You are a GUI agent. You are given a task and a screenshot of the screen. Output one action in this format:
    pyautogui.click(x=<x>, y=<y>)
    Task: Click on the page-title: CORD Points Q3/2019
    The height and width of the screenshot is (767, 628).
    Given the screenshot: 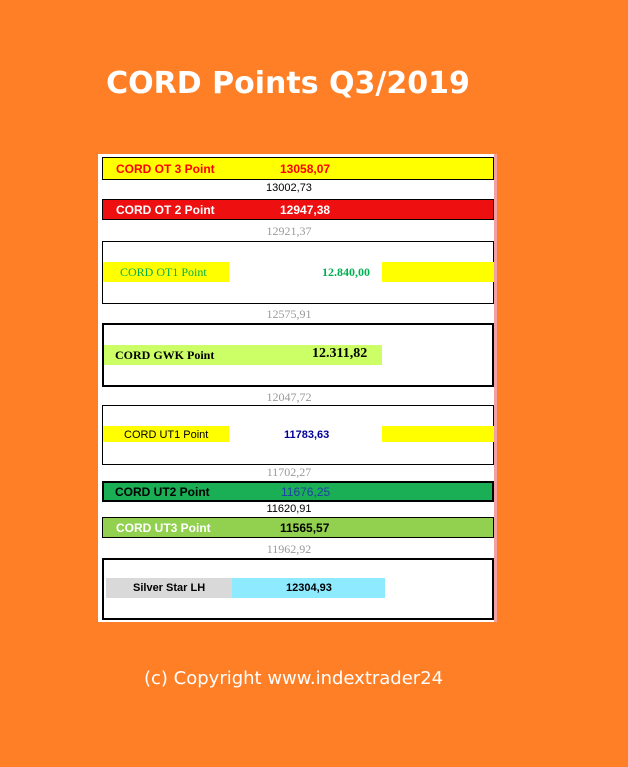 What is the action you would take?
    pyautogui.click(x=288, y=83)
    